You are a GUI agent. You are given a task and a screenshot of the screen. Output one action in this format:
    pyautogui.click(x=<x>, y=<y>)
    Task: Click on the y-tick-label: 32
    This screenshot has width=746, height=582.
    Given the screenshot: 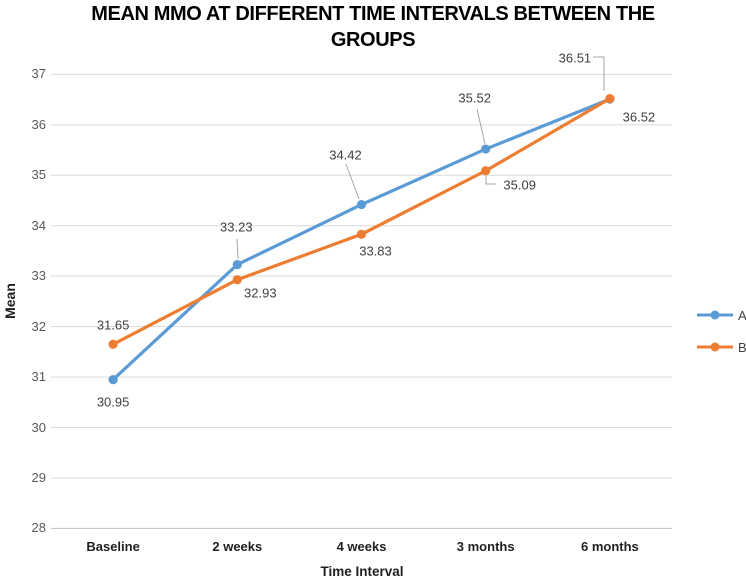 What is the action you would take?
    pyautogui.click(x=38, y=326)
    